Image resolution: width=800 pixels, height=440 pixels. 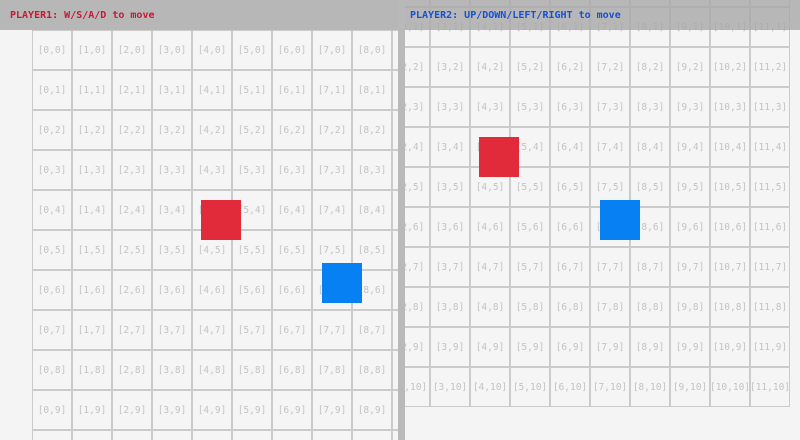 I want to click on cell-label: [9,10], so click(x=690, y=387).